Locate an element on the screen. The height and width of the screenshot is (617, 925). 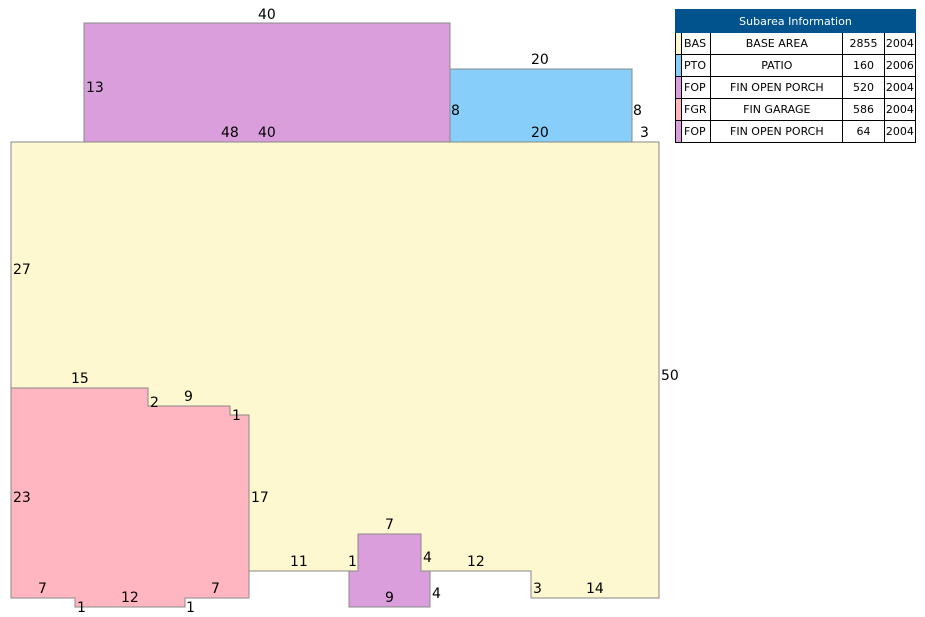
patio-shape is located at coordinates (541, 105).